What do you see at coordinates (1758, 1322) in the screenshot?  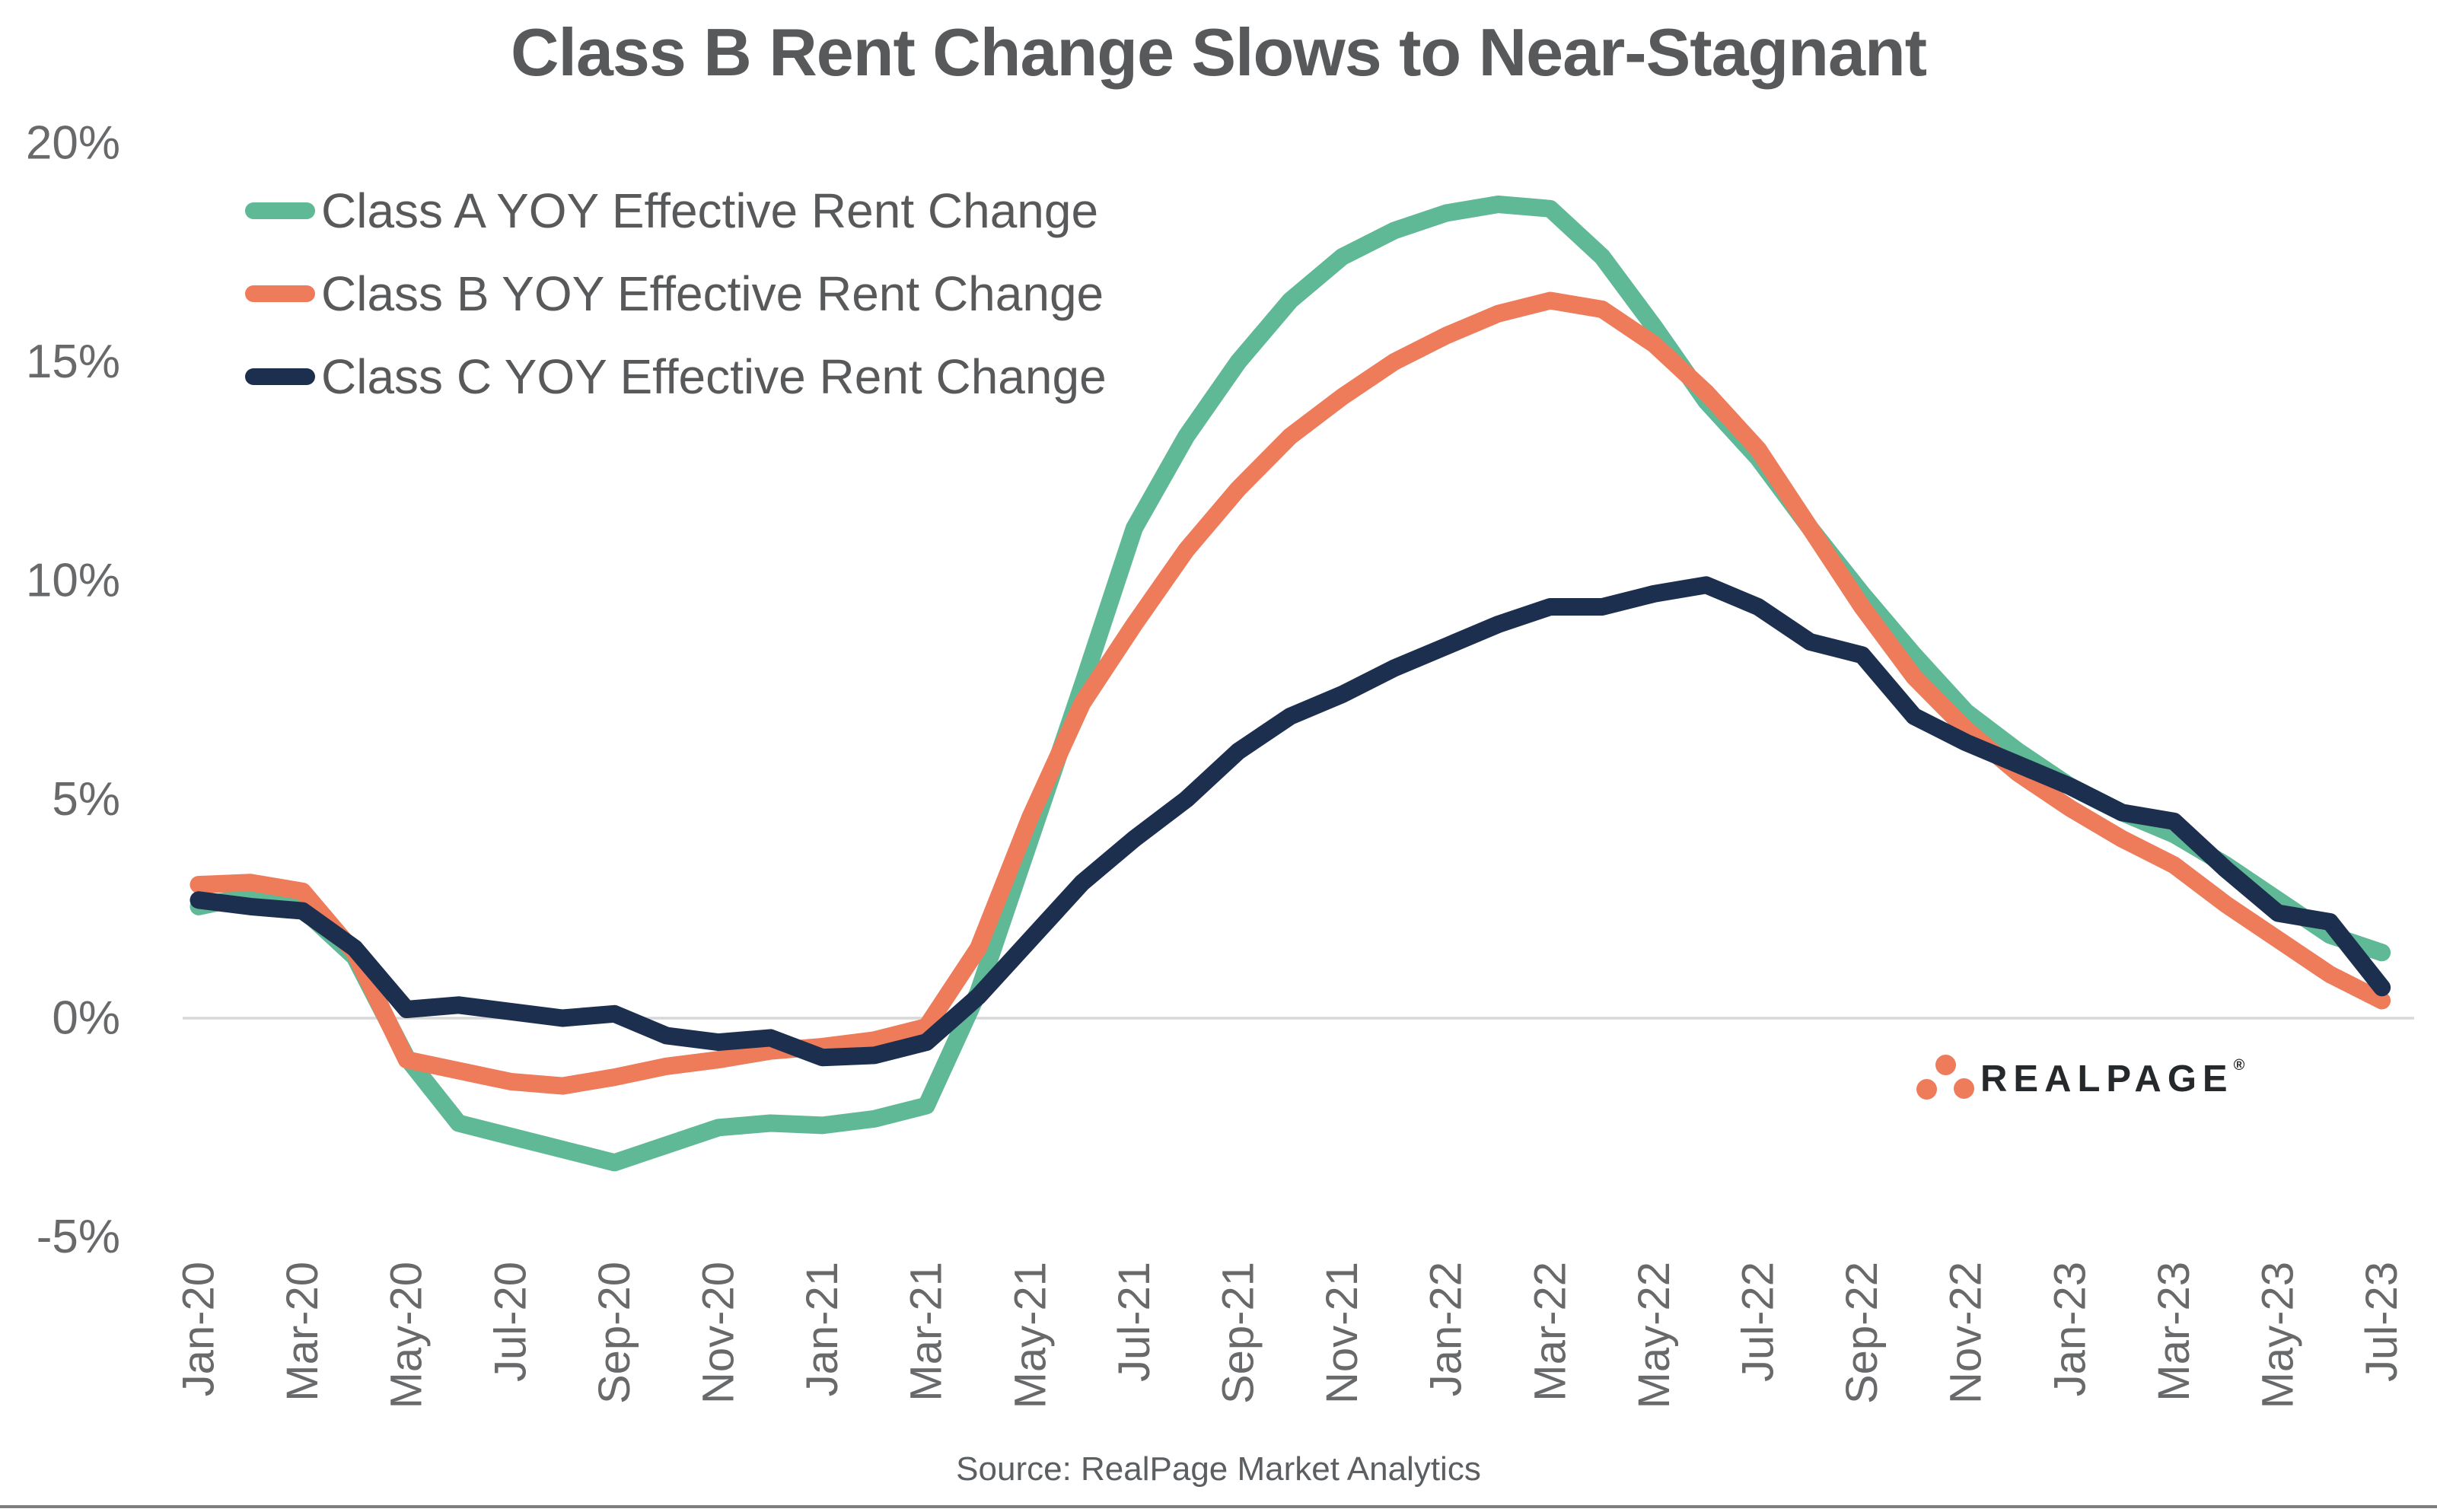 I see `x-axis-tick-label: Jul-22` at bounding box center [1758, 1322].